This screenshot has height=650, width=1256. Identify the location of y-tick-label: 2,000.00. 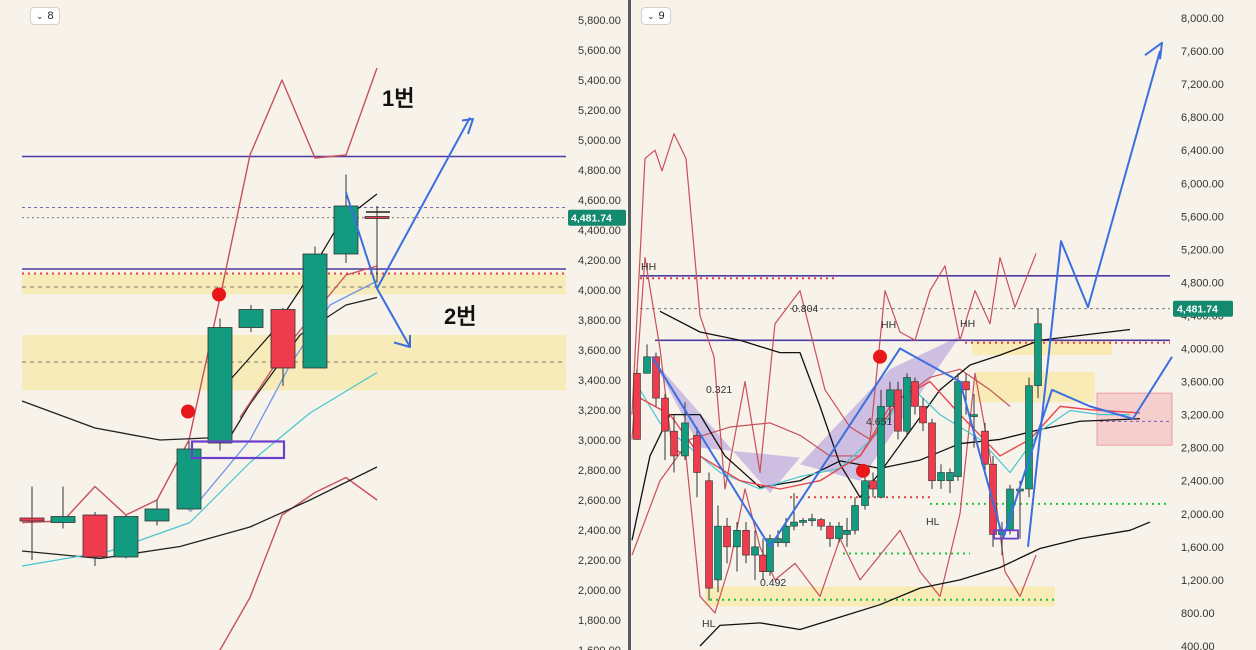
(1202, 515).